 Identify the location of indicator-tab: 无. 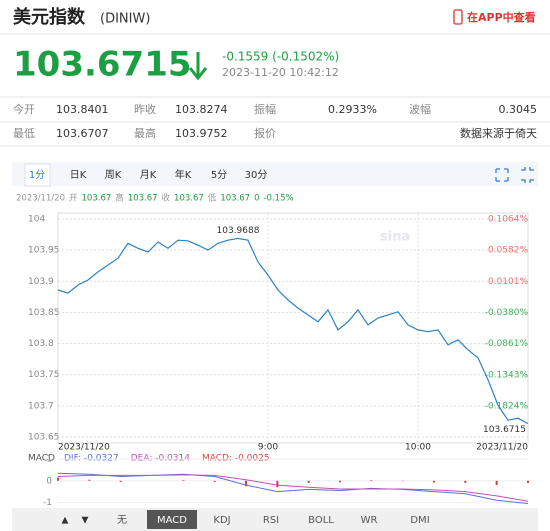
(122, 520).